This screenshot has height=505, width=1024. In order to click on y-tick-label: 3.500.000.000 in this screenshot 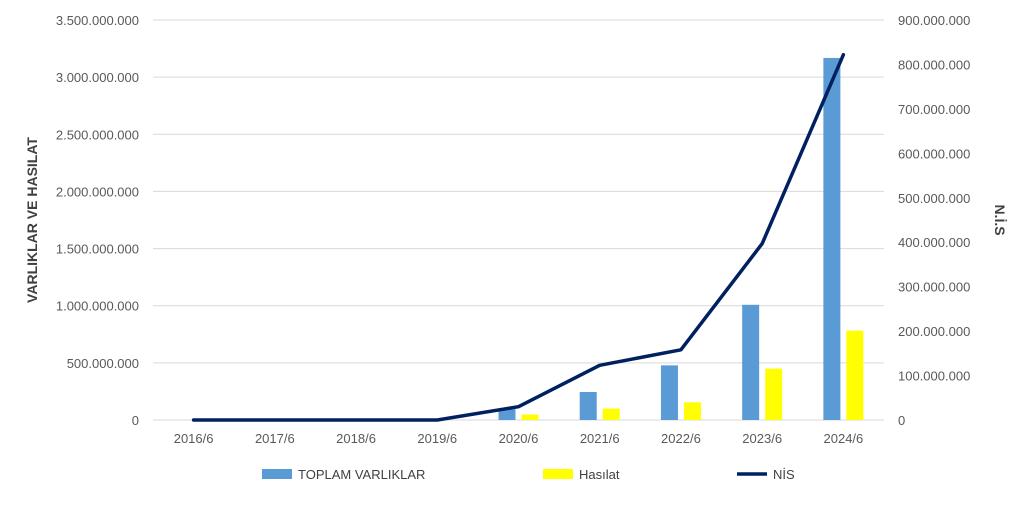, I will do `click(97, 20)`.